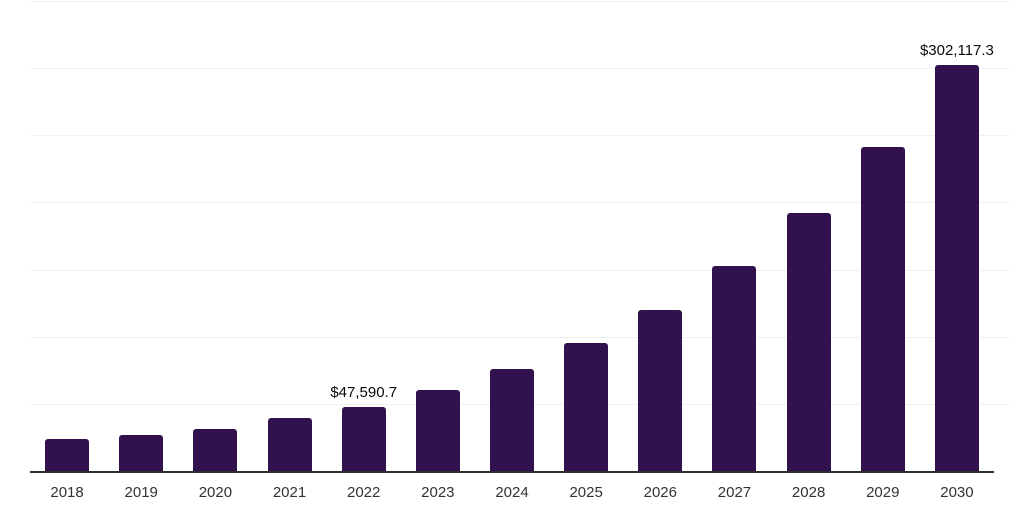 This screenshot has height=512, width=1024. I want to click on x-axis-label-2024: 2024, so click(512, 492).